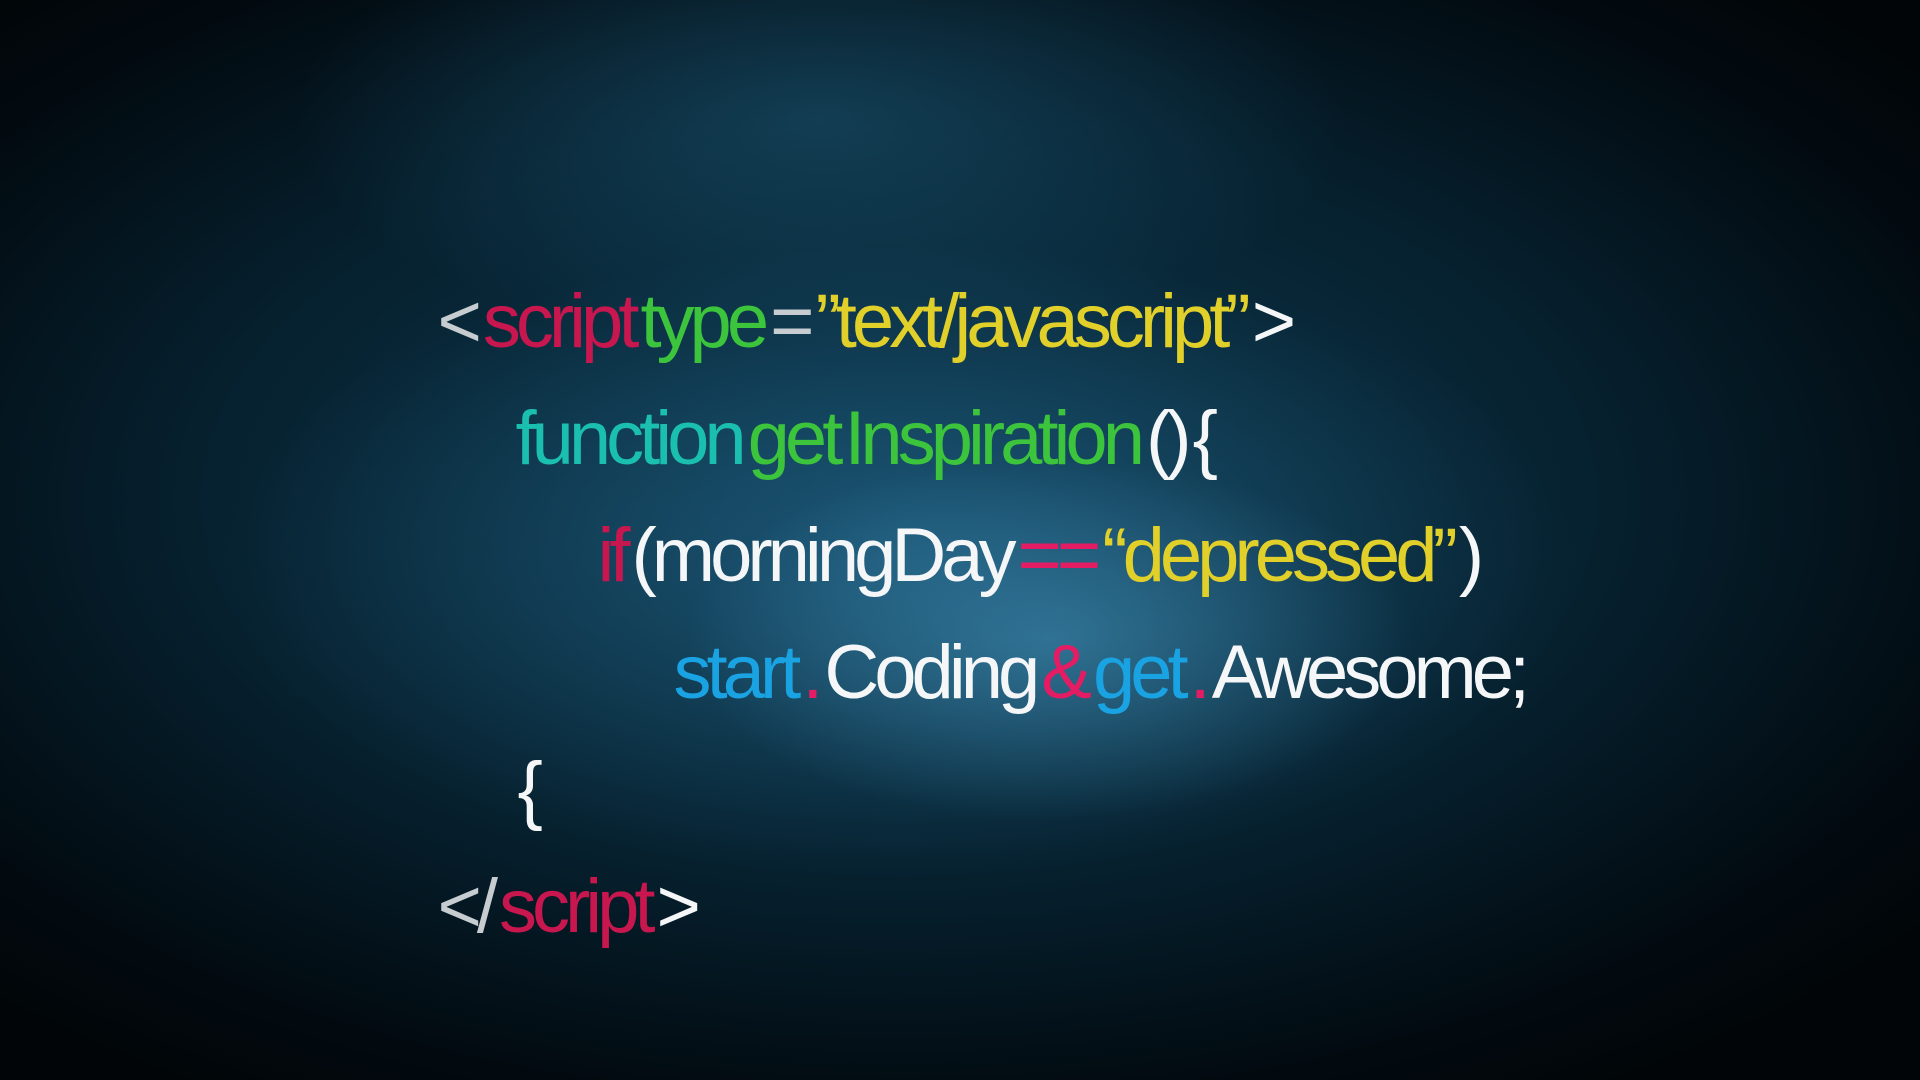 This screenshot has width=1920, height=1080. Describe the element at coordinates (498, 790) in the screenshot. I see `code-line: {` at that location.